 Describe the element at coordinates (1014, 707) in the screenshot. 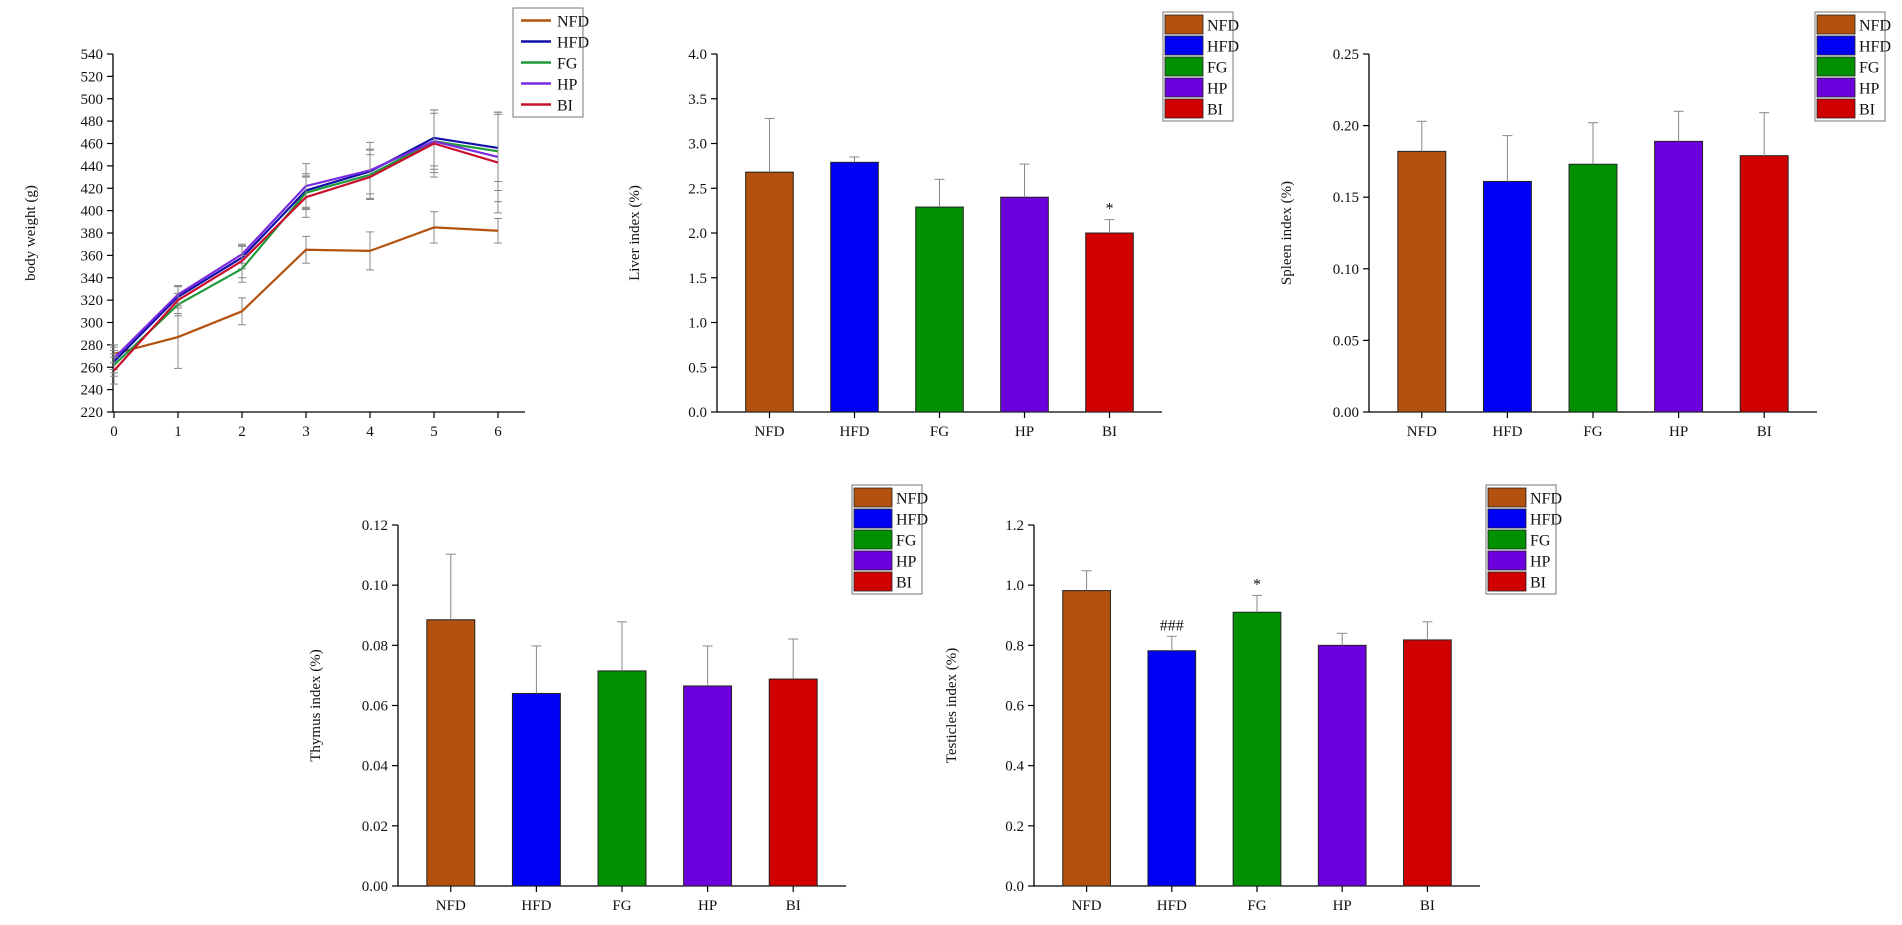

I see `y-tick-label: 0.6` at that location.